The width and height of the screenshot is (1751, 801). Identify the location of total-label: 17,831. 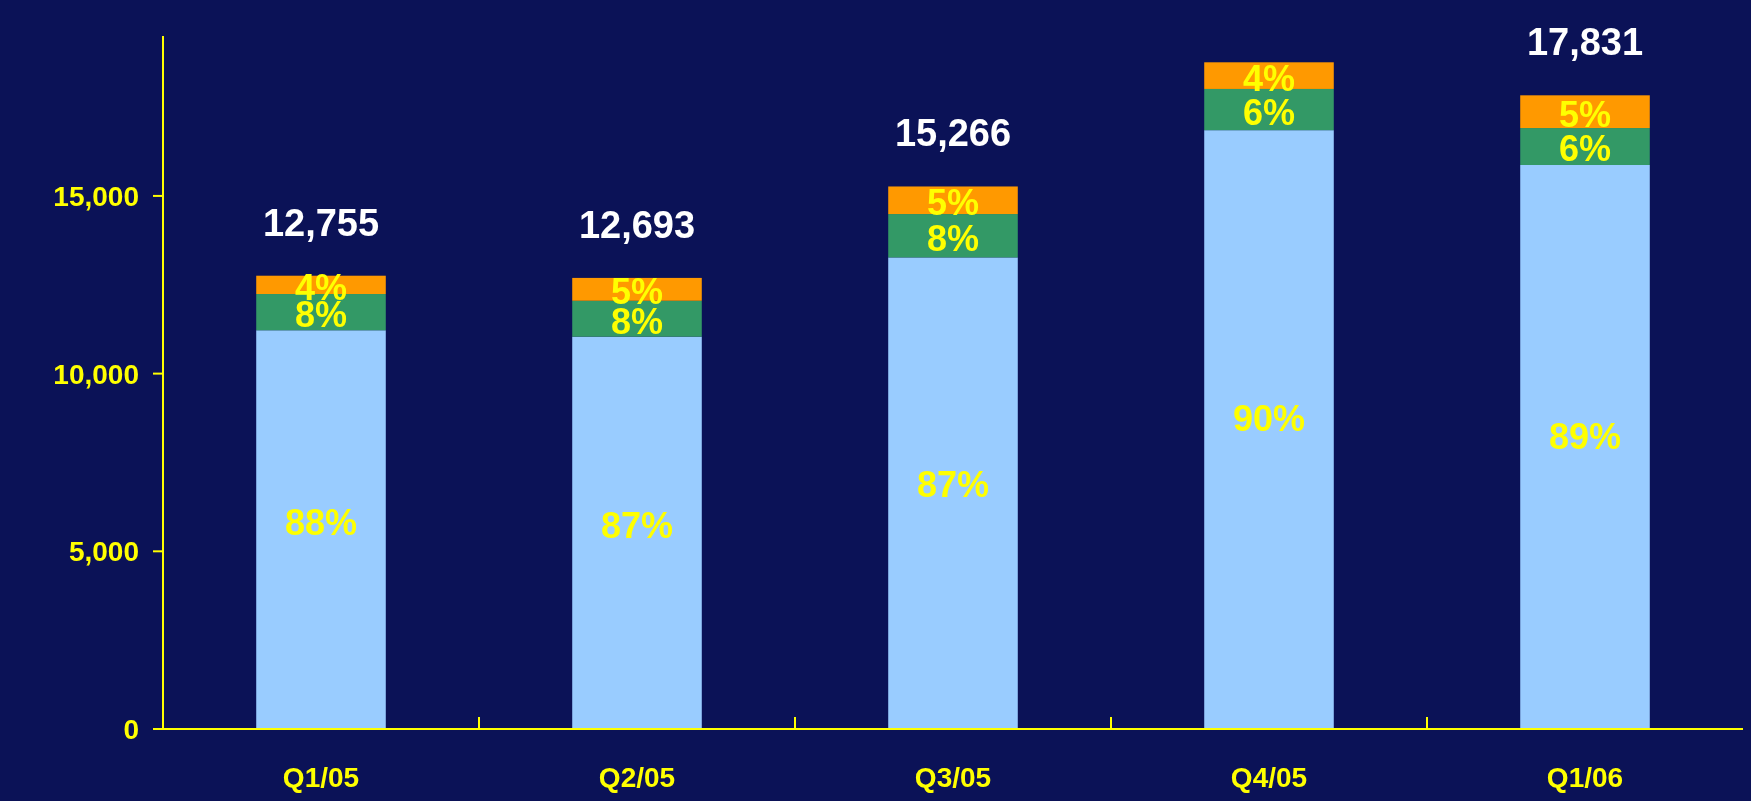
(1585, 42).